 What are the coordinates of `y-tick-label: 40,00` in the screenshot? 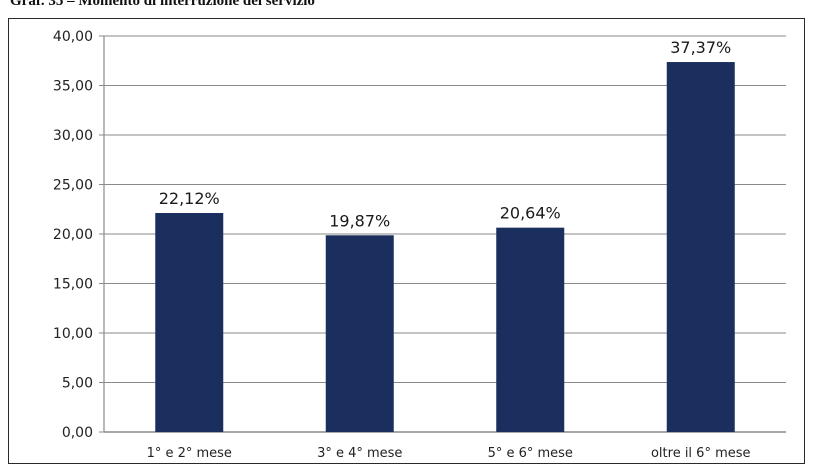 It's located at (73, 37).